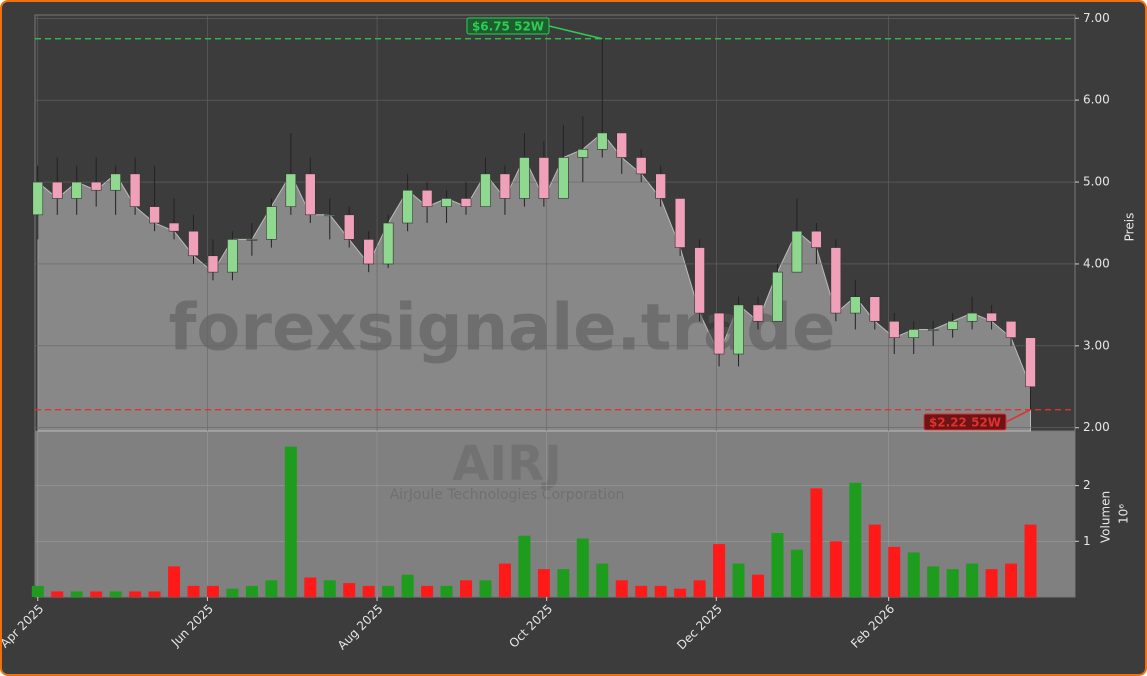 The image size is (1147, 676). I want to click on y-tick-label: 1, so click(1087, 541).